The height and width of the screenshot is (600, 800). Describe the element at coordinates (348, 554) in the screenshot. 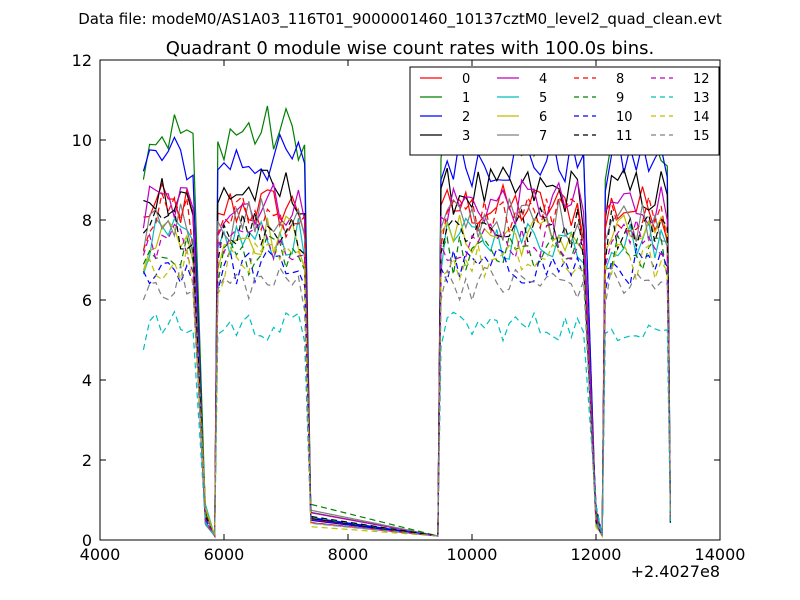

I see `x-tick-label: 8000` at that location.